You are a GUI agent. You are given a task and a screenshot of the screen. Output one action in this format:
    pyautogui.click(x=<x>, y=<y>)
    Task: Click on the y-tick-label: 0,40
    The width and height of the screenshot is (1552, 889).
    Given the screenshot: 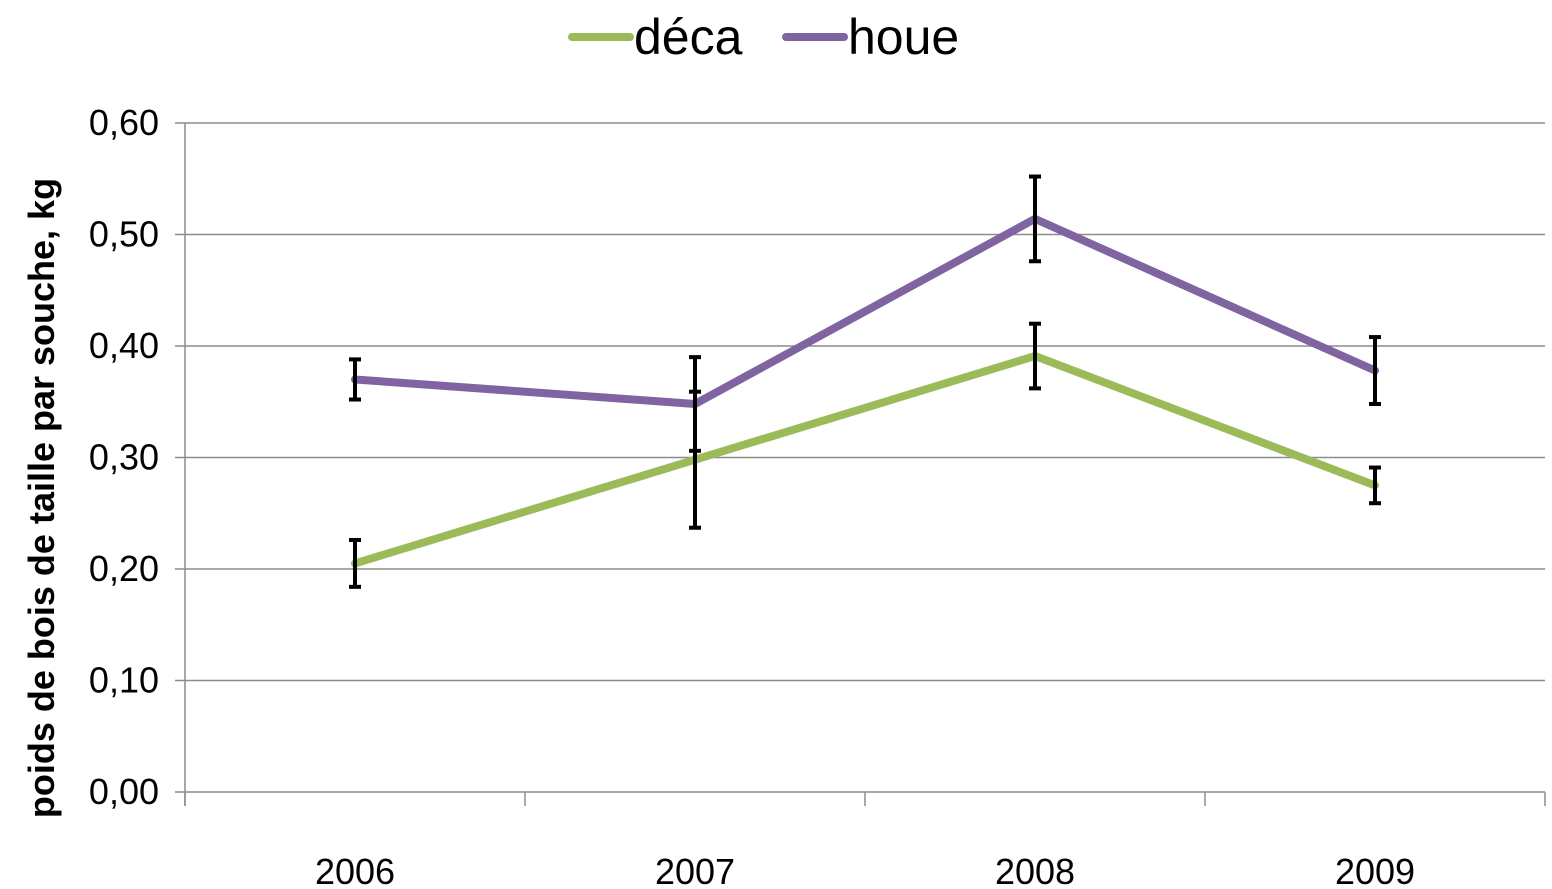 What is the action you would take?
    pyautogui.click(x=124, y=345)
    